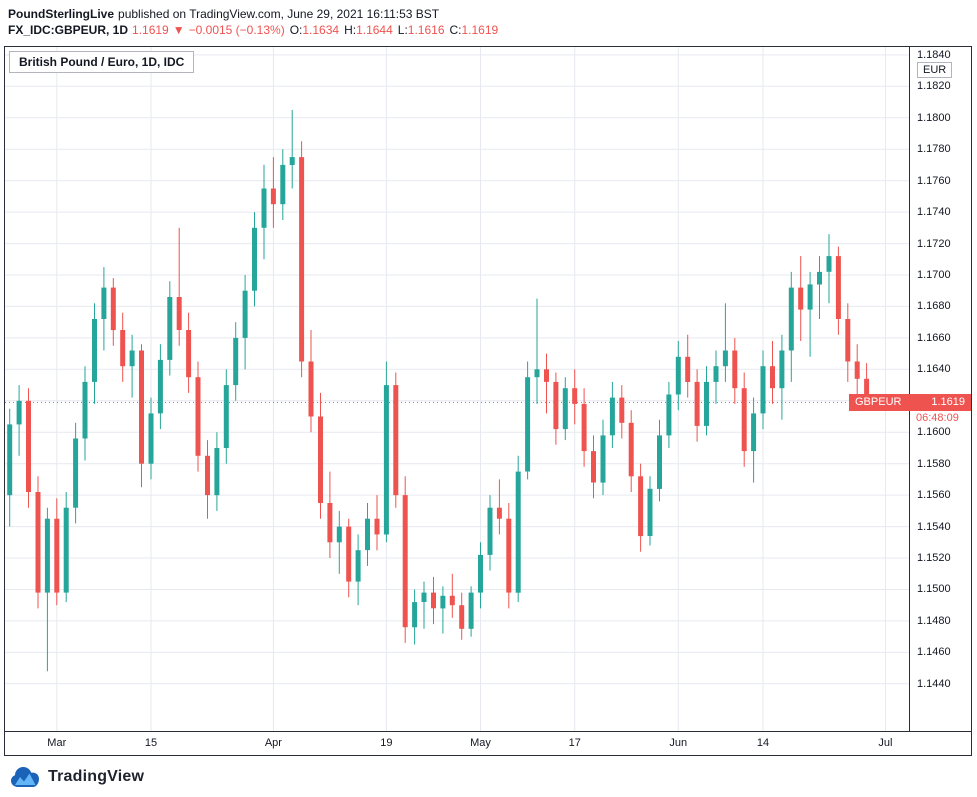 This screenshot has width=977, height=797. What do you see at coordinates (934, 558) in the screenshot?
I see `price-axis-label: 1.1520` at bounding box center [934, 558].